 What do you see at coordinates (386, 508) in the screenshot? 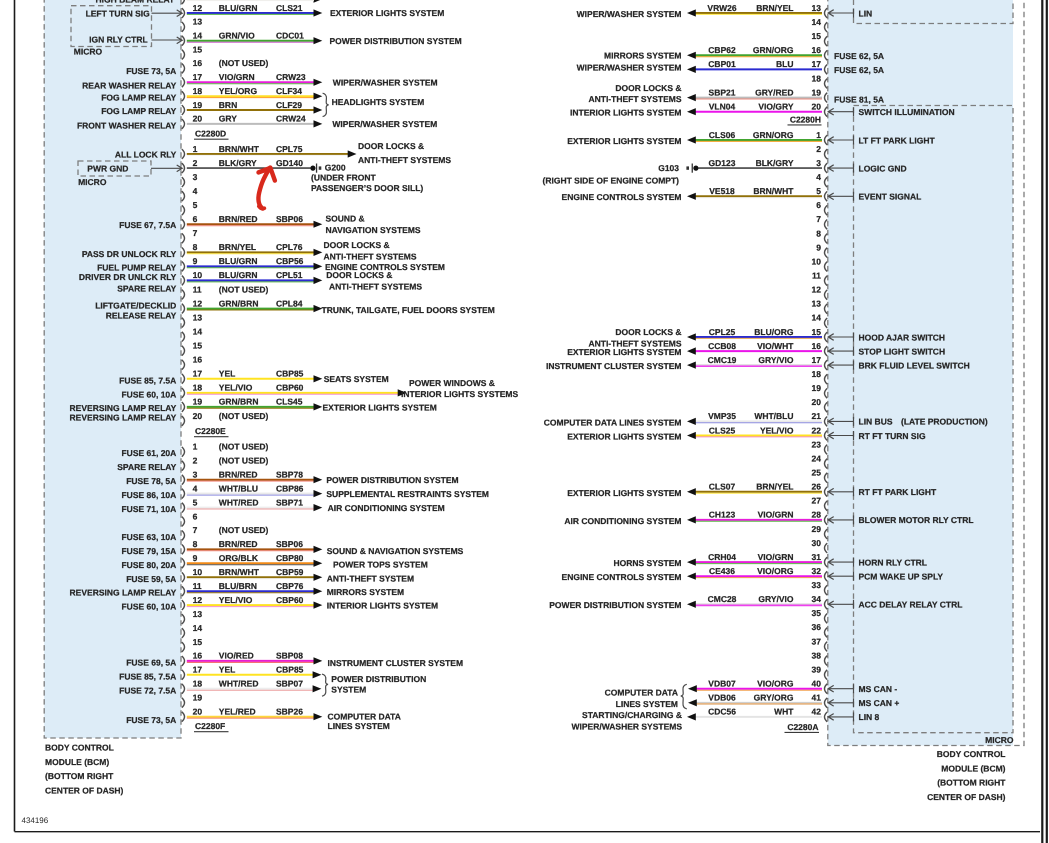
I see `svg-text: AIR CONDITIONING SYSTEM` at bounding box center [386, 508].